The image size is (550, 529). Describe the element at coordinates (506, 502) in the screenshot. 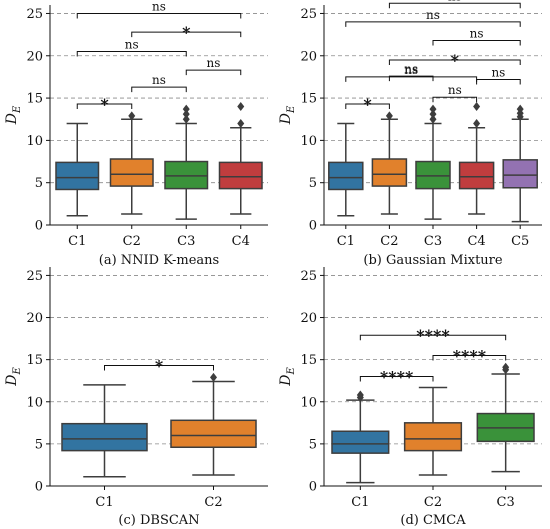

I see `x-tick-label: C3` at that location.